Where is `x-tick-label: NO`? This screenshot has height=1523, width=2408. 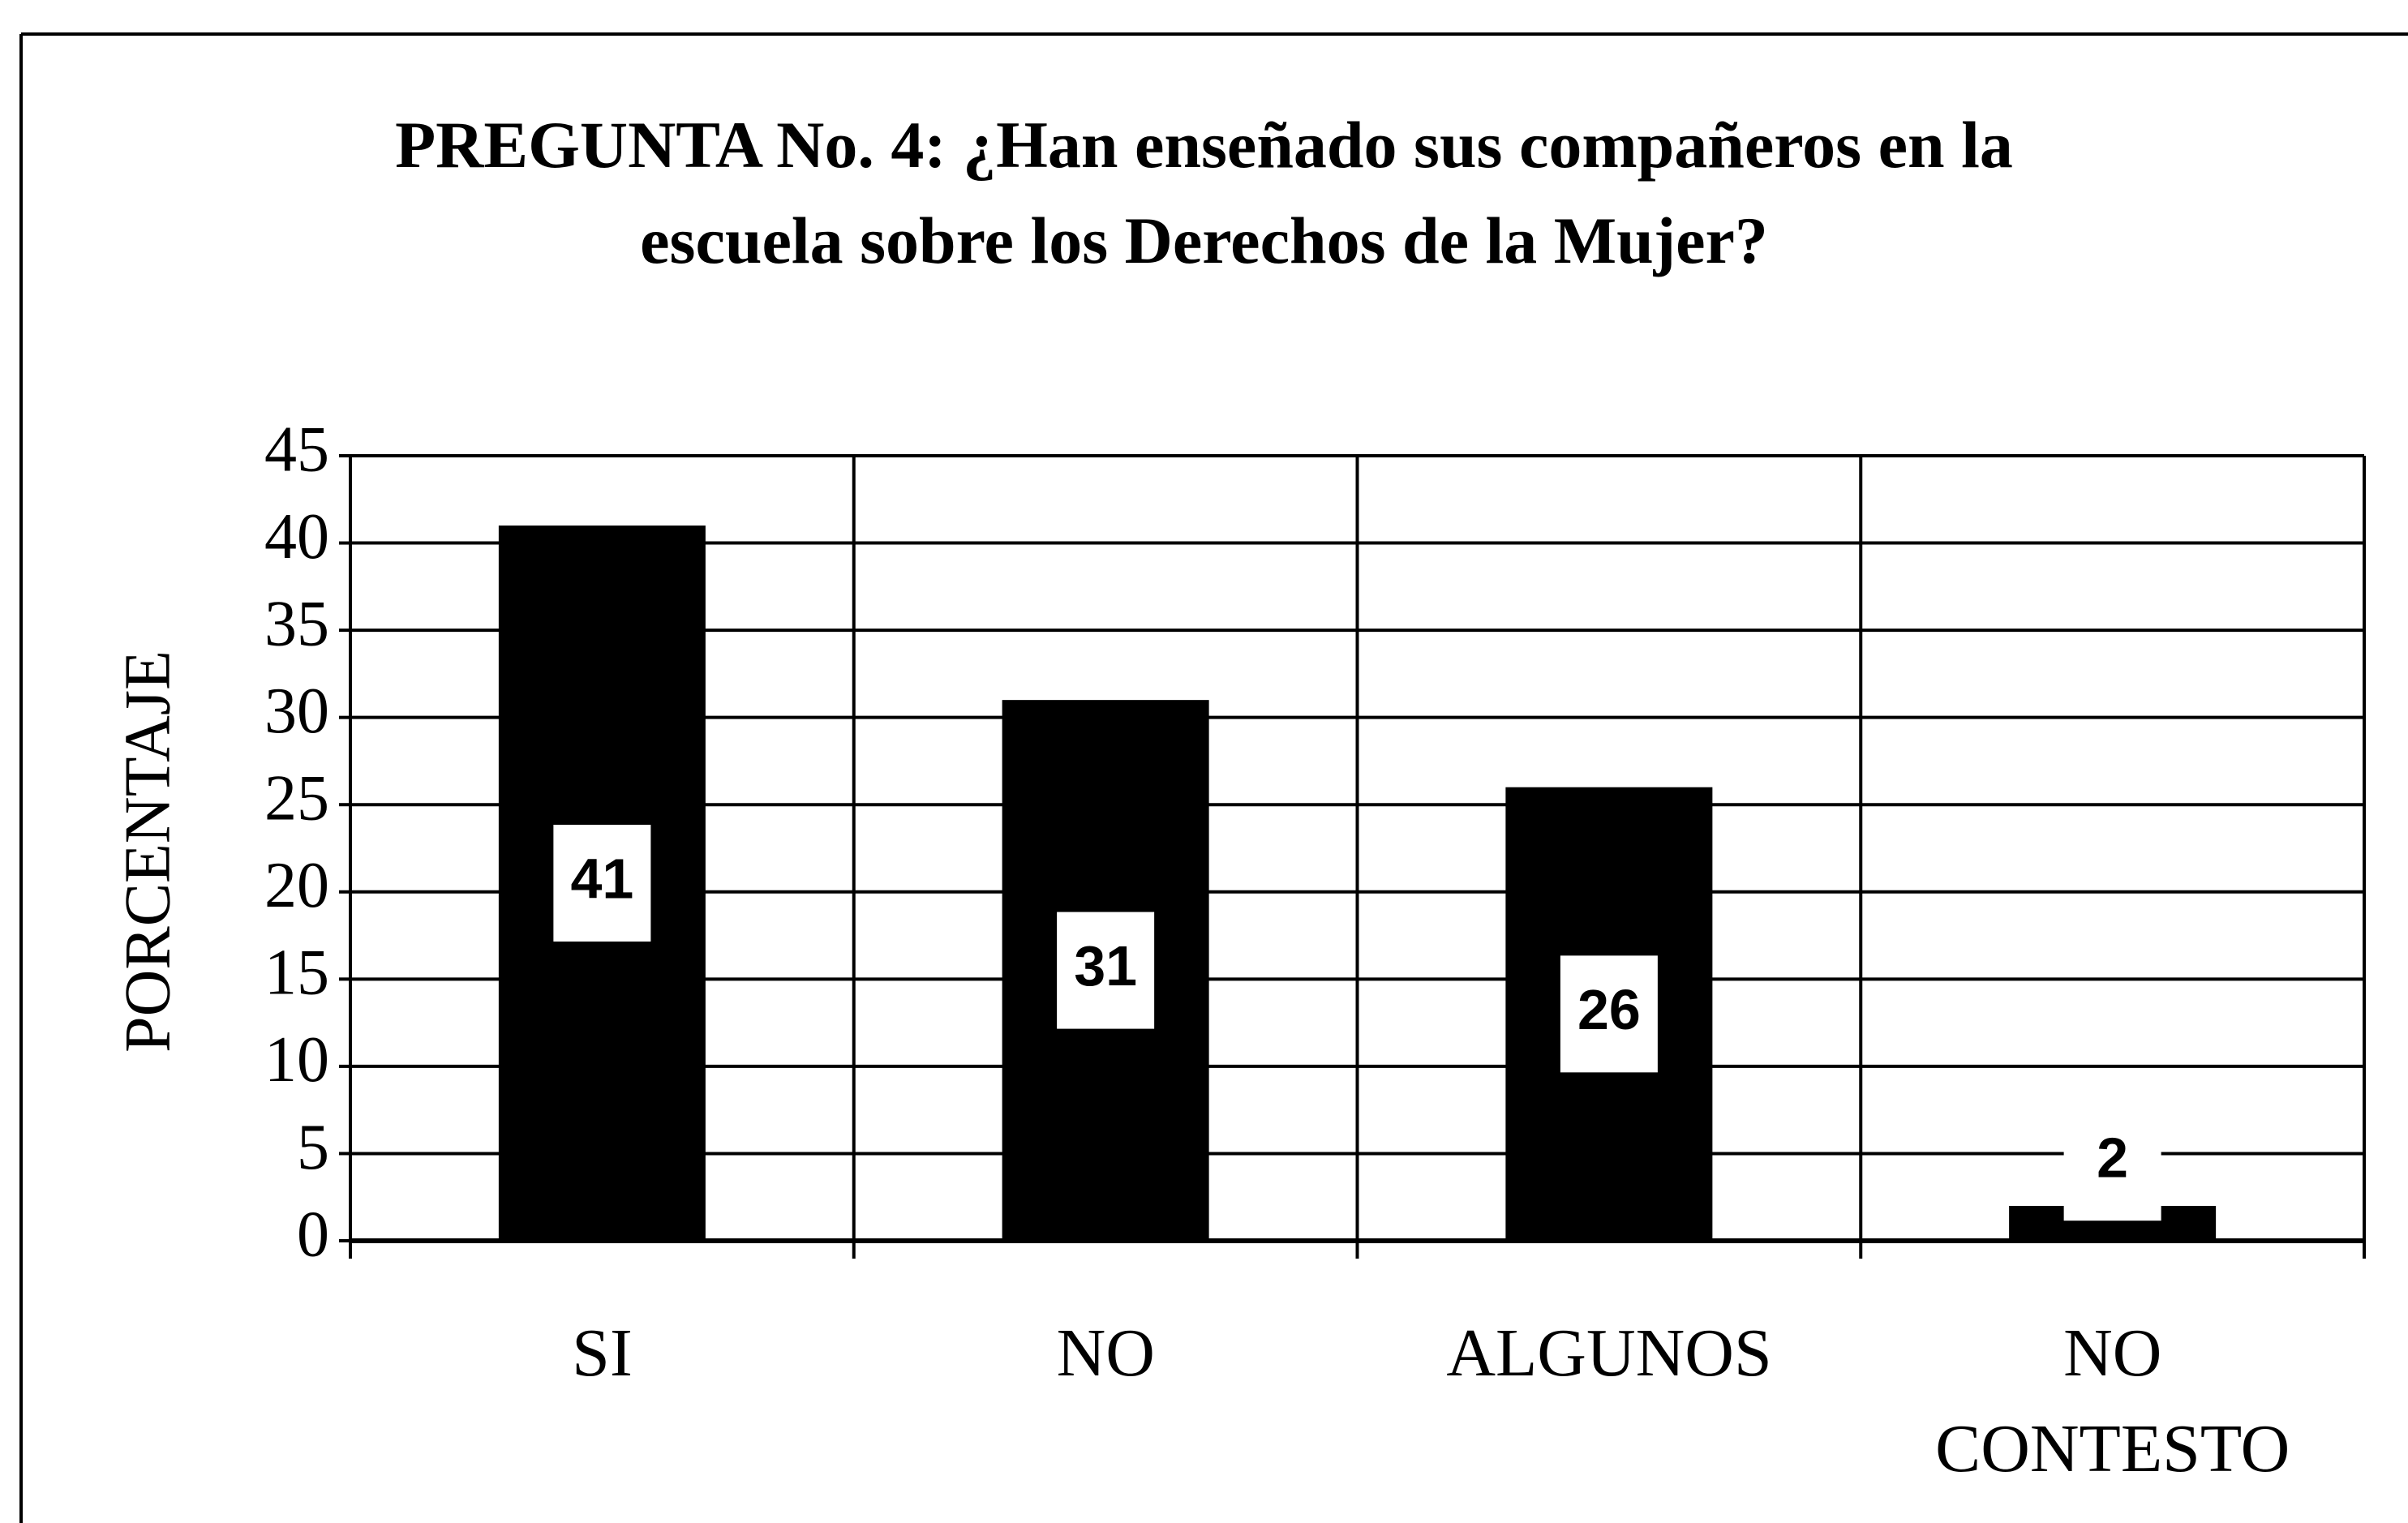 x-tick-label: NO is located at coordinates (1105, 1353).